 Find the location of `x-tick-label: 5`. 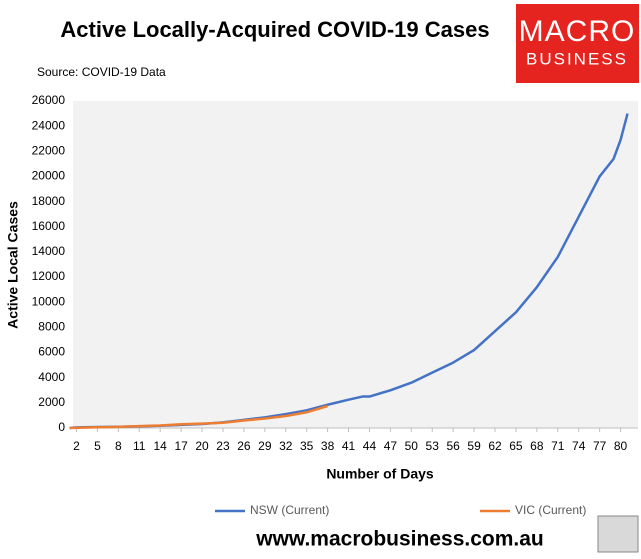

x-tick-label: 5 is located at coordinates (97, 446).